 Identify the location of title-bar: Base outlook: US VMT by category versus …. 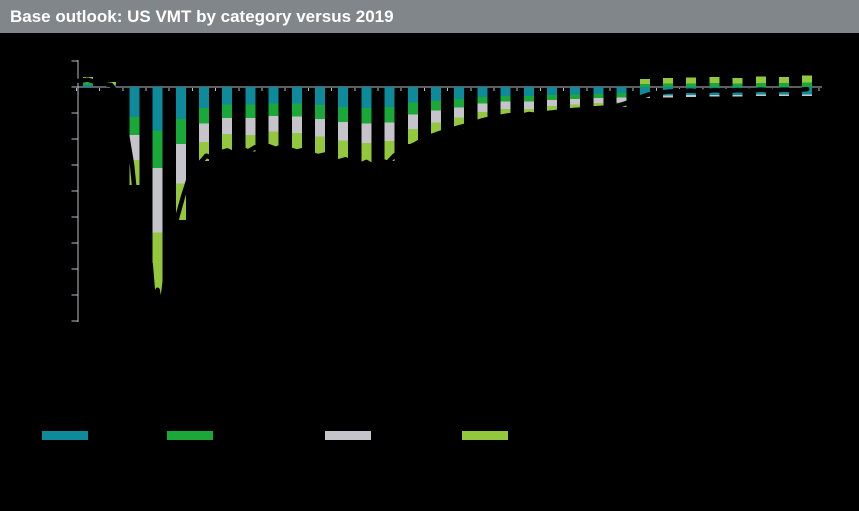
(429, 16).